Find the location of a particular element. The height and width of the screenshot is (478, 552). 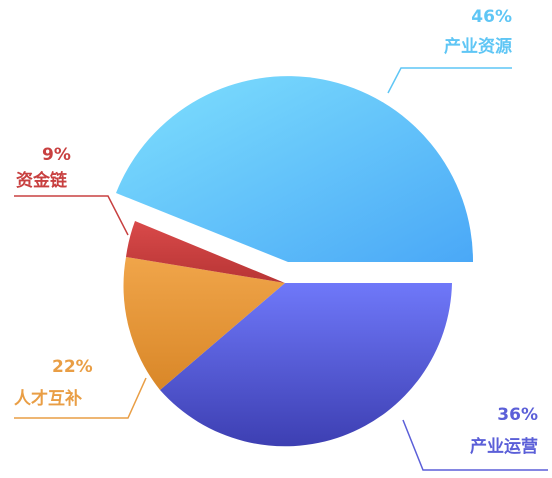

label-industry-operations: 产业运营 is located at coordinates (504, 446).